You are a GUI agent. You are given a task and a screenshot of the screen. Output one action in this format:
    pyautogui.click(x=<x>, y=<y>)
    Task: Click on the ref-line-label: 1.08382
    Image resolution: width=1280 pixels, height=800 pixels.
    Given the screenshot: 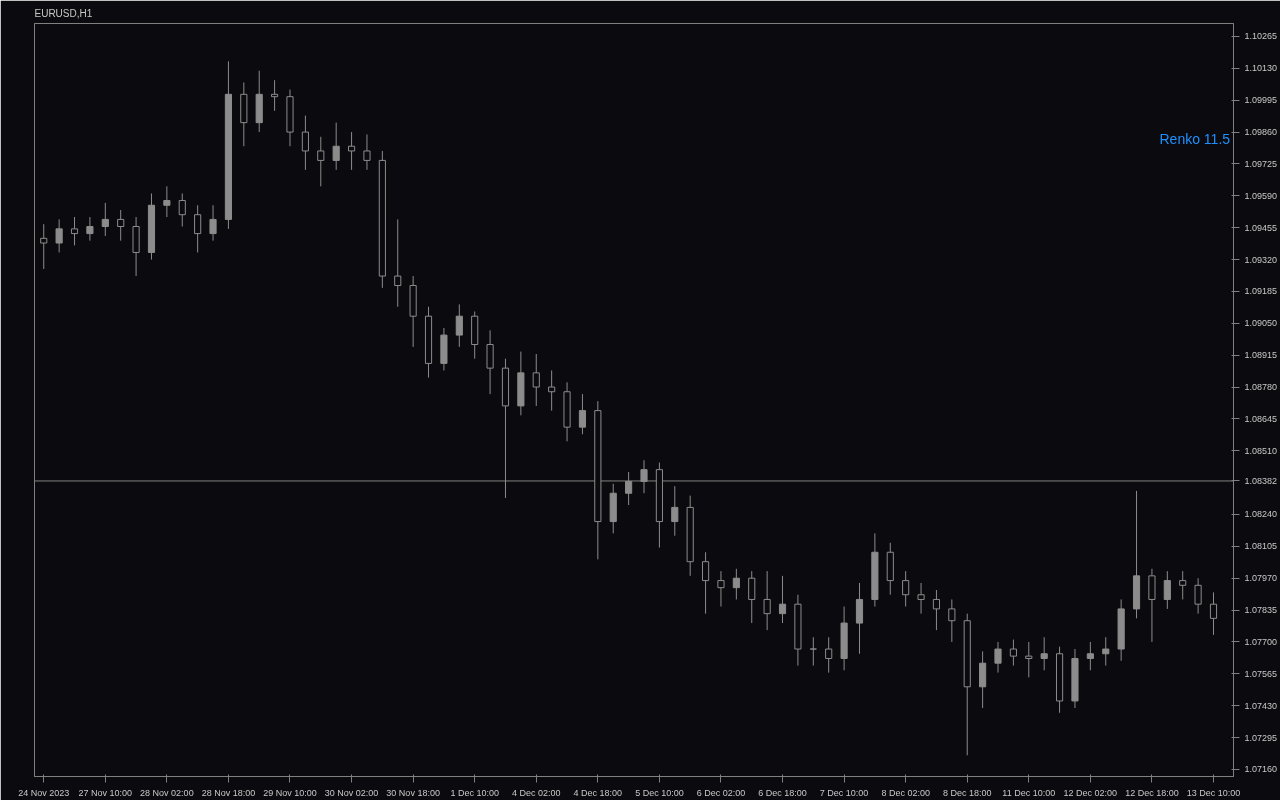 What is the action you would take?
    pyautogui.click(x=1261, y=480)
    